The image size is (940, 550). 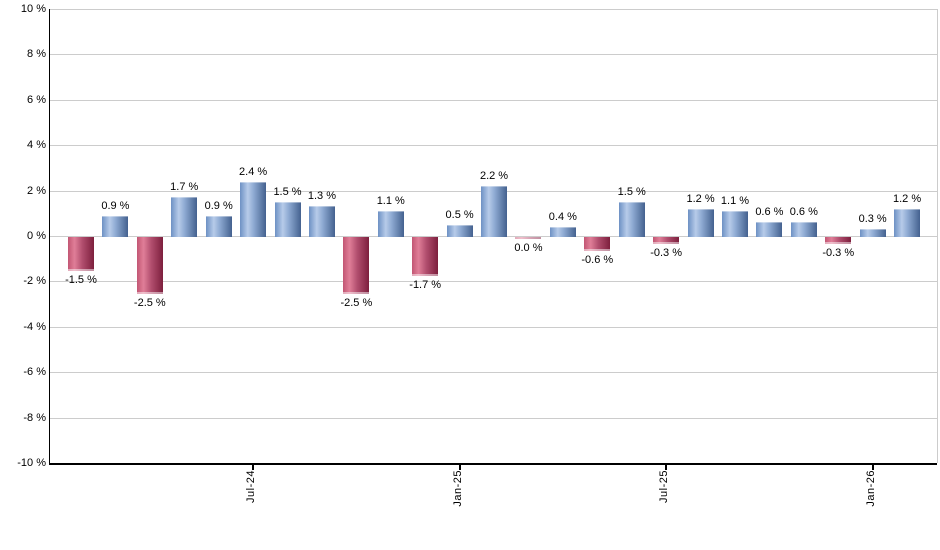 I want to click on y-axis-label: 10 %, so click(x=33, y=9).